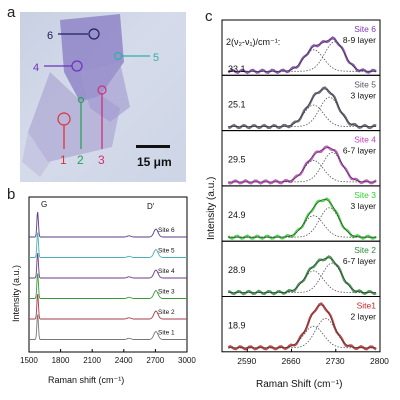 The width and height of the screenshot is (400, 400). I want to click on panel-c-x-ticks: 2590 2660 2730 2800, so click(313, 357).